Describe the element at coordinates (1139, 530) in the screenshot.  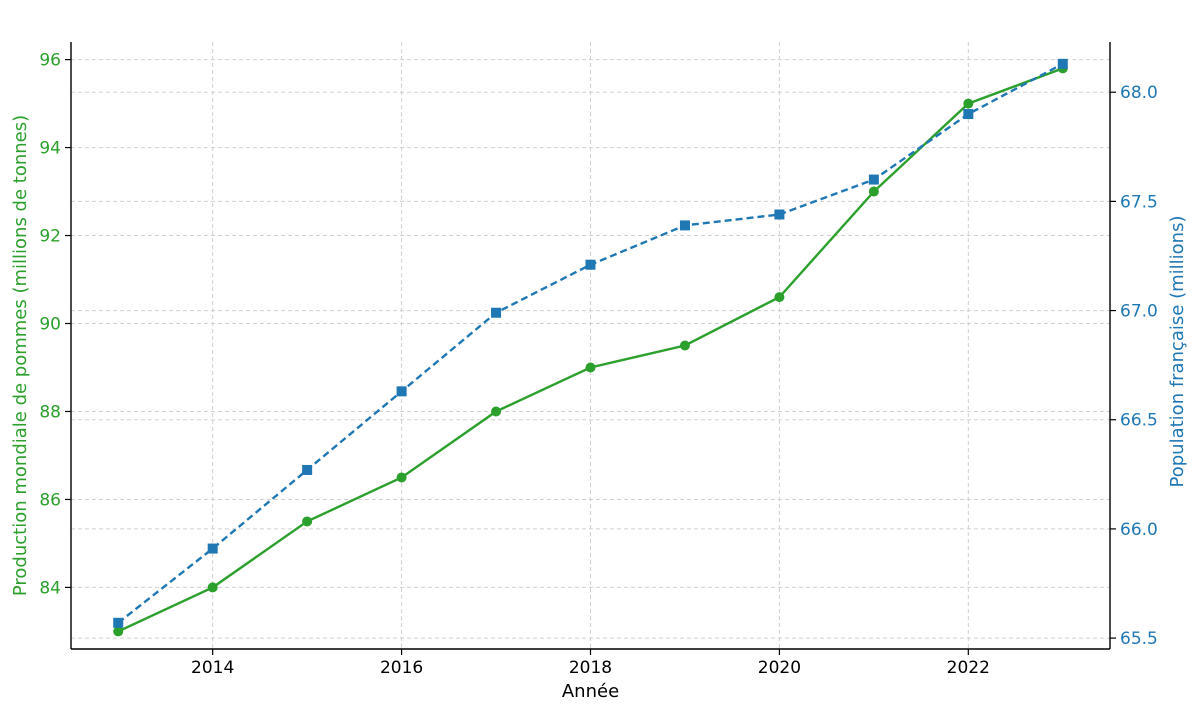
I see `right-tick-label: 66.0` at that location.